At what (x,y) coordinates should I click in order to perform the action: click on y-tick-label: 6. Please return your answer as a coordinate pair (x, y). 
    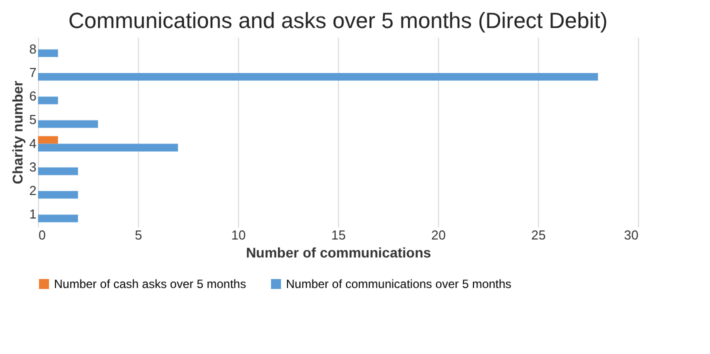
    Looking at the image, I should click on (32, 96).